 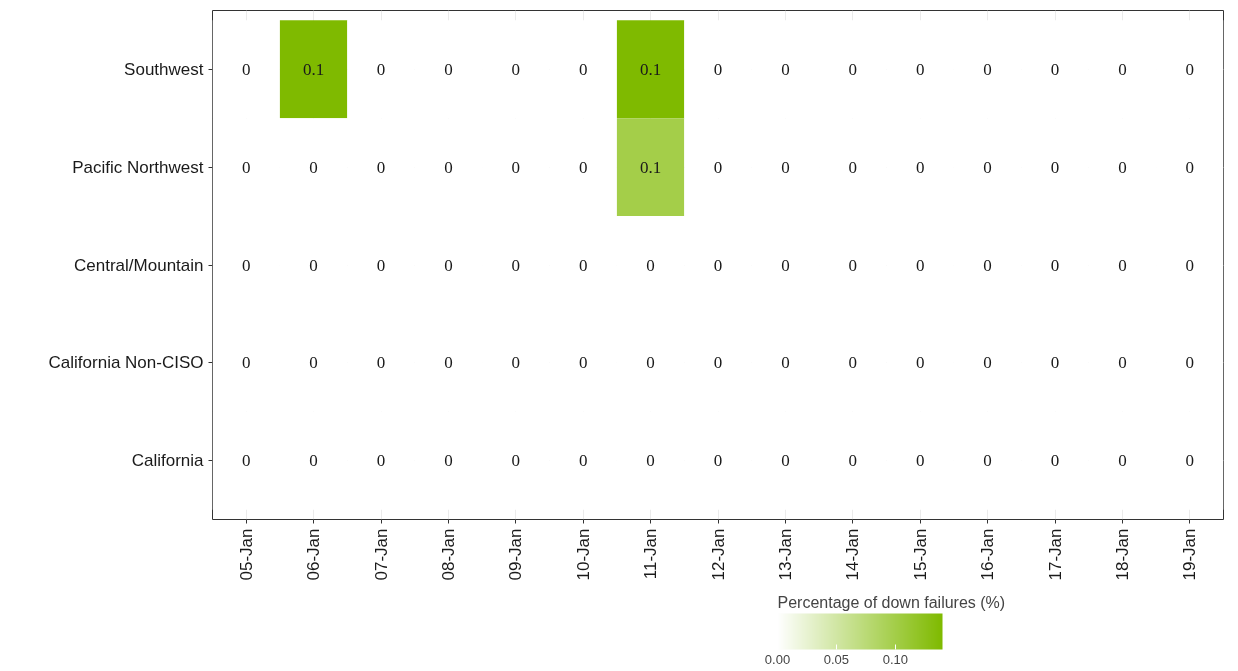 What do you see at coordinates (126, 363) in the screenshot?
I see `y-tick-label: California Non-CISO` at bounding box center [126, 363].